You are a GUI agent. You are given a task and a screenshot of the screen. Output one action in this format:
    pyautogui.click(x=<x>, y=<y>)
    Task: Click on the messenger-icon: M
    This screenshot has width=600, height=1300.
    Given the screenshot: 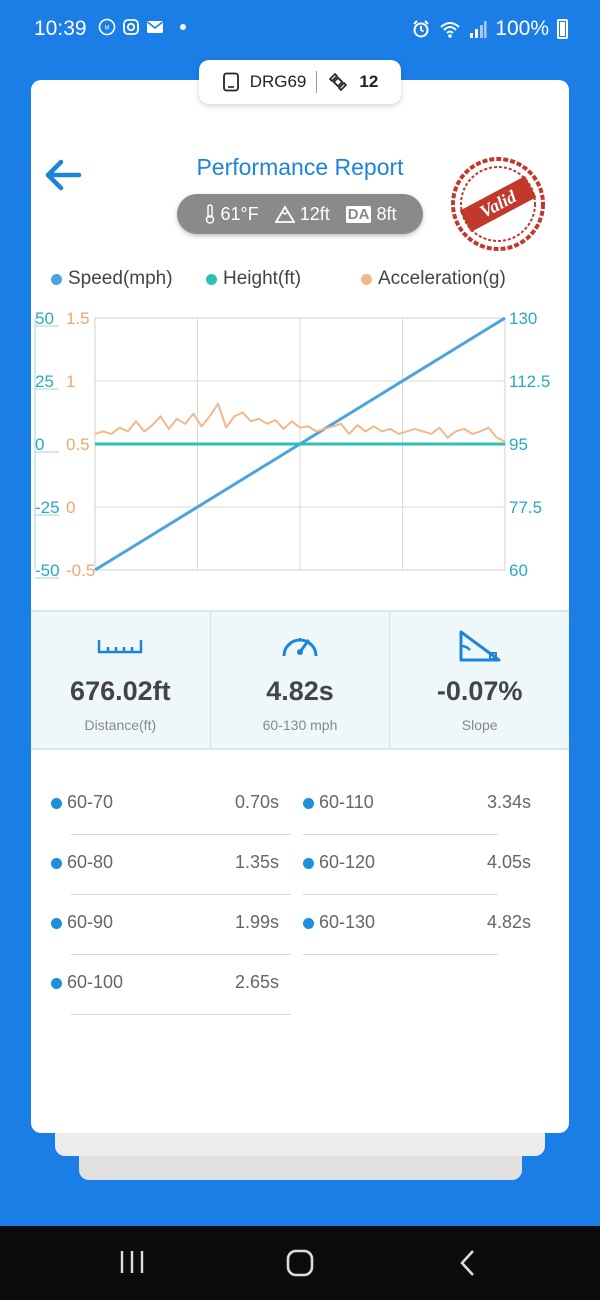 What is the action you would take?
    pyautogui.click(x=107, y=27)
    